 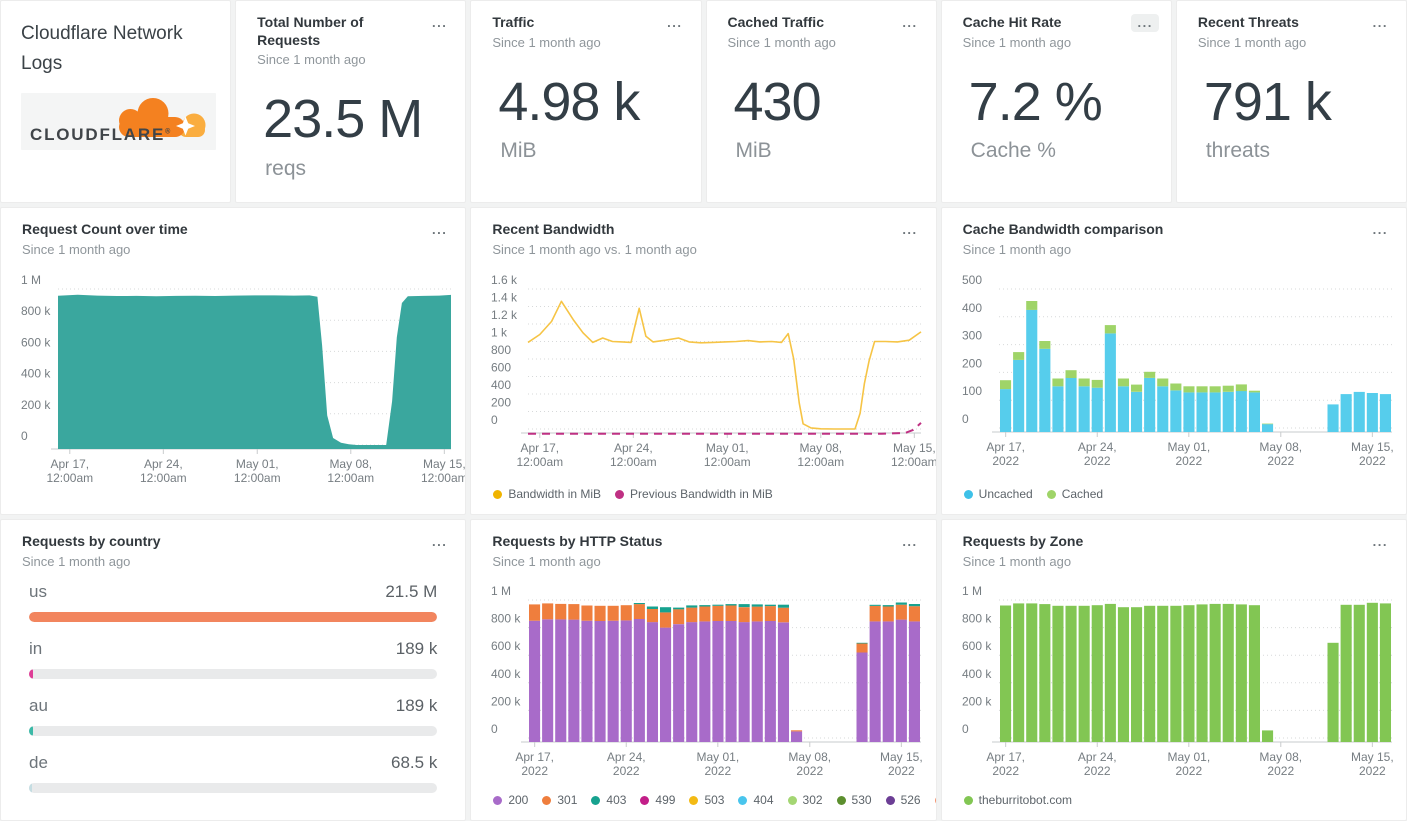 I want to click on country-label: au, so click(x=38, y=705).